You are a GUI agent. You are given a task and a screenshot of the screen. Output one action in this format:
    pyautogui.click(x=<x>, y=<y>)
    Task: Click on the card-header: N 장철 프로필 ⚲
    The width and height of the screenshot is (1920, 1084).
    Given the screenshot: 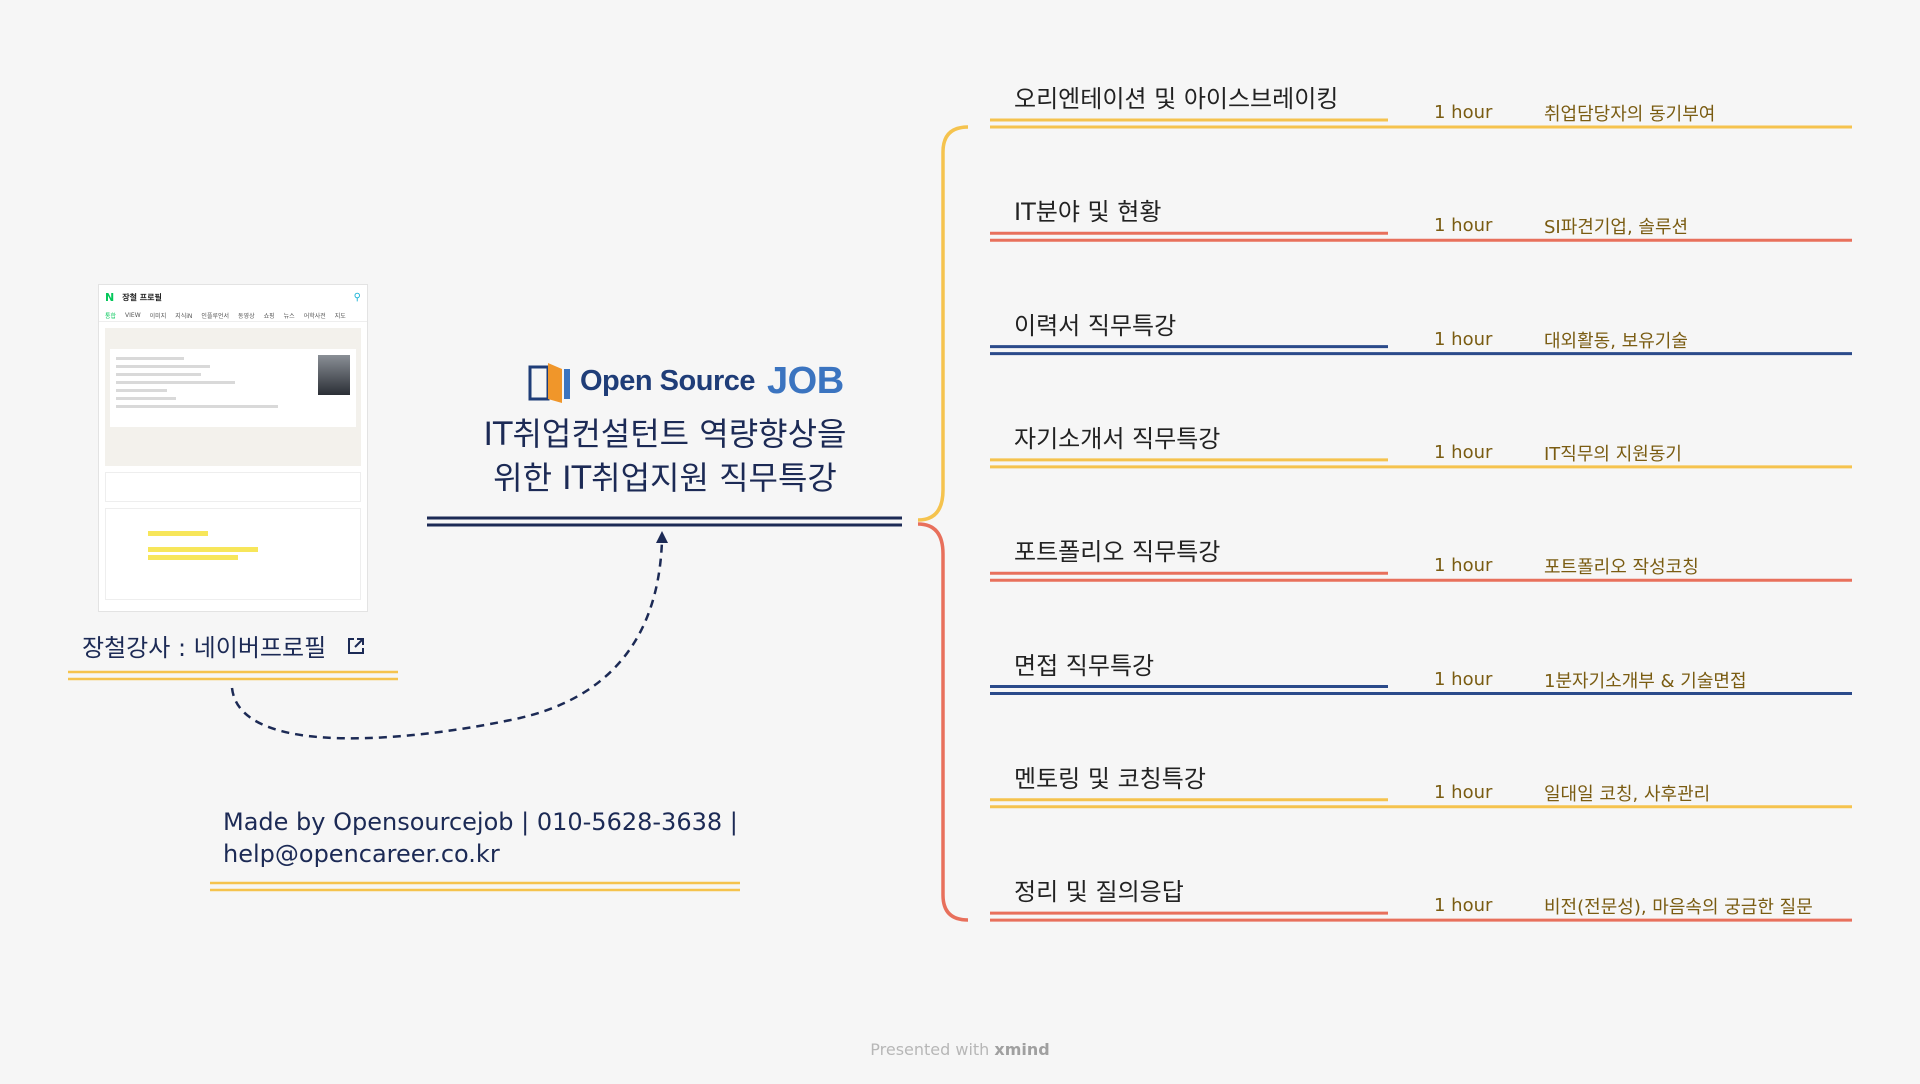 What is the action you would take?
    pyautogui.click(x=233, y=297)
    